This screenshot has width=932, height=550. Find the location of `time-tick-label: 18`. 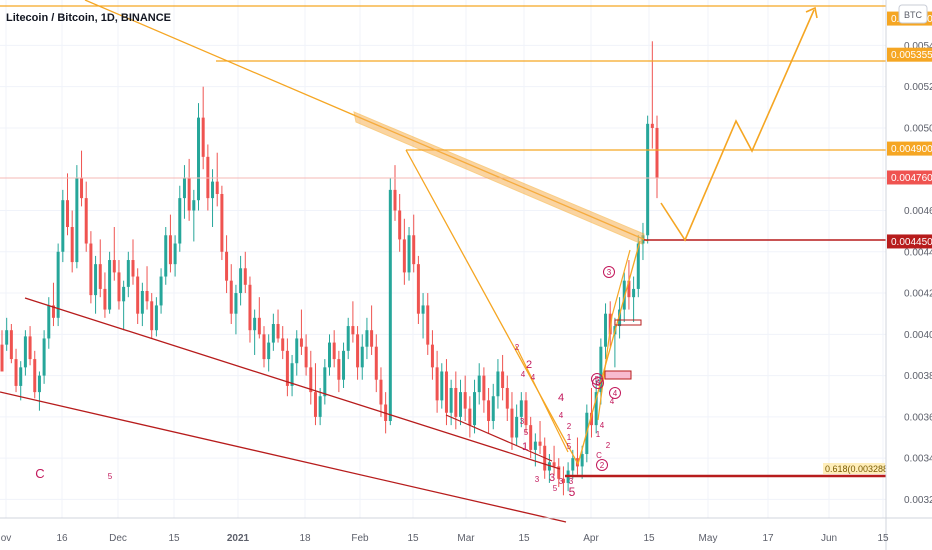

time-tick-label: 18 is located at coordinates (305, 538).